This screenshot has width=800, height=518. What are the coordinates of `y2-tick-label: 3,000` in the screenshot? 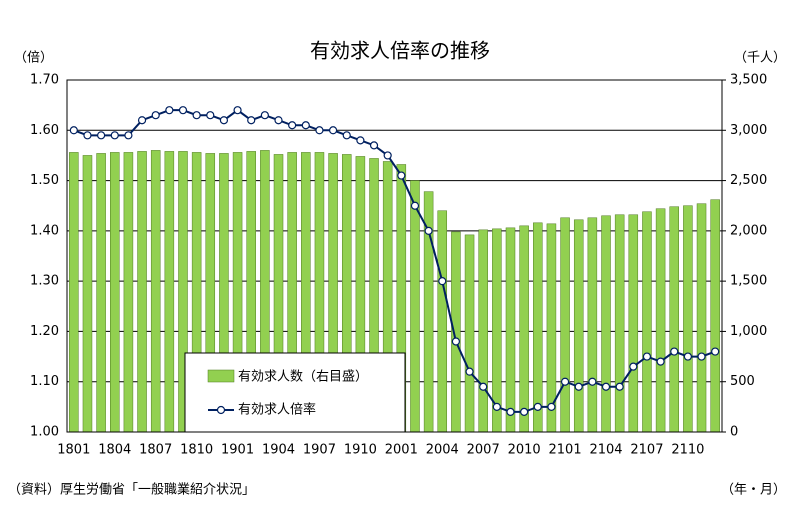 It's located at (748, 130).